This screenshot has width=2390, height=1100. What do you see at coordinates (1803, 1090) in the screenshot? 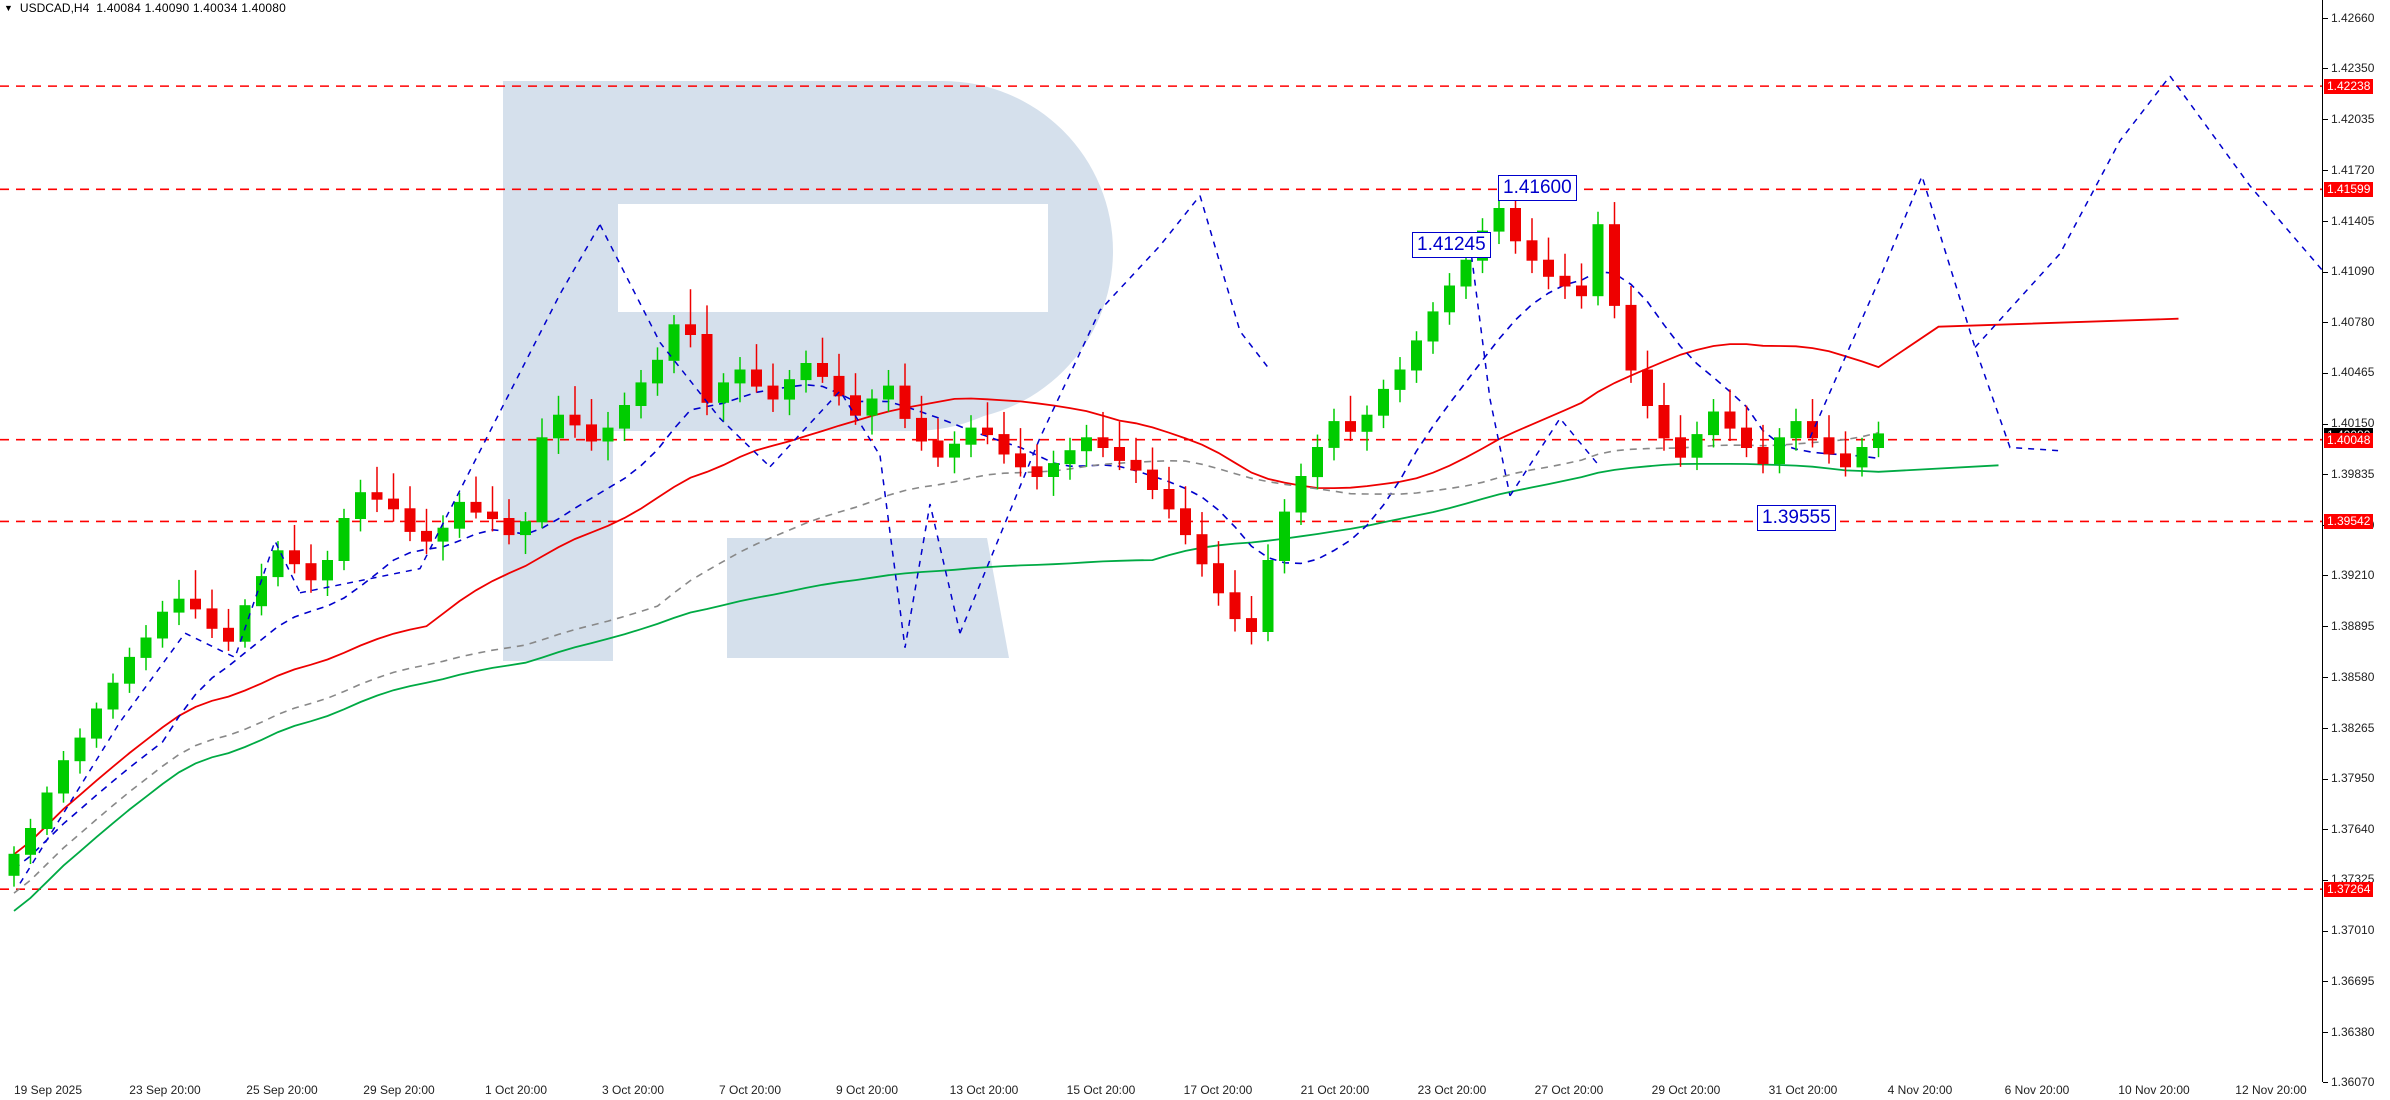
I see `time-tick-label: 31 Oct 20:00` at bounding box center [1803, 1090].